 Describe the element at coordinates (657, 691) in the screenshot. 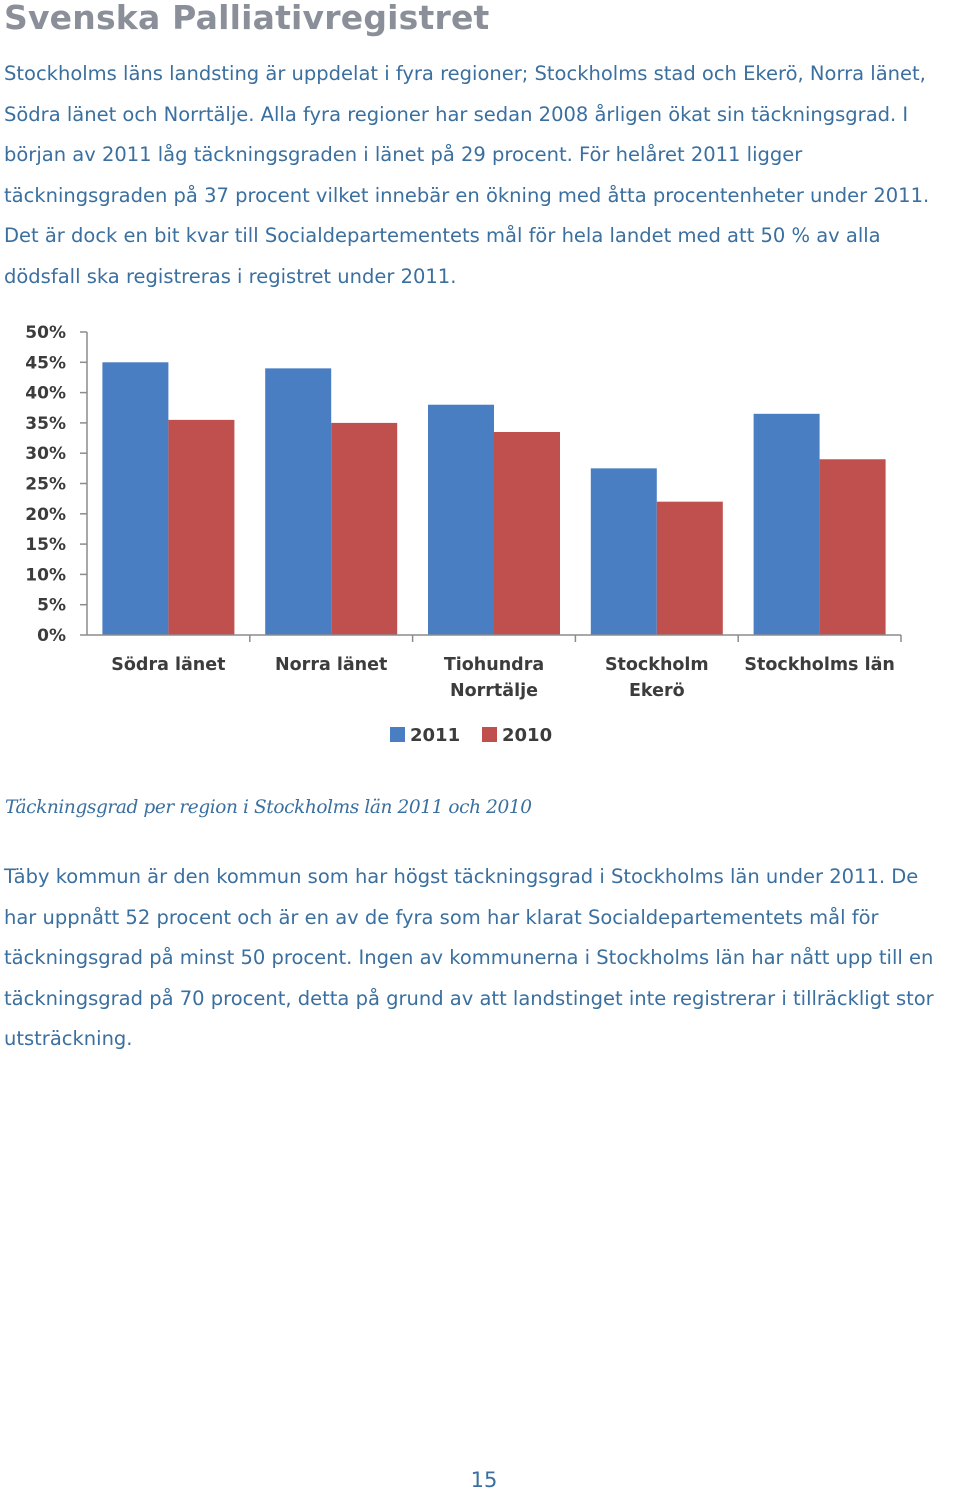

I see `x-category-label: Ekerö` at that location.